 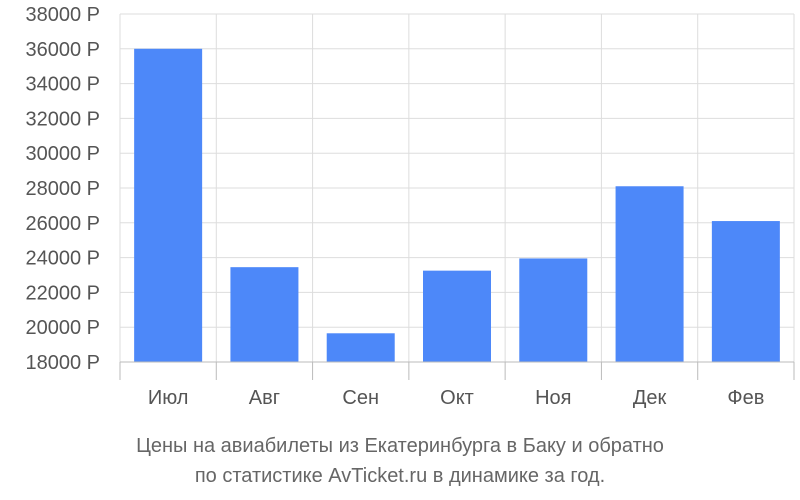 What do you see at coordinates (62, 85) in the screenshot?
I see `y-tick-label: 34000 Р` at bounding box center [62, 85].